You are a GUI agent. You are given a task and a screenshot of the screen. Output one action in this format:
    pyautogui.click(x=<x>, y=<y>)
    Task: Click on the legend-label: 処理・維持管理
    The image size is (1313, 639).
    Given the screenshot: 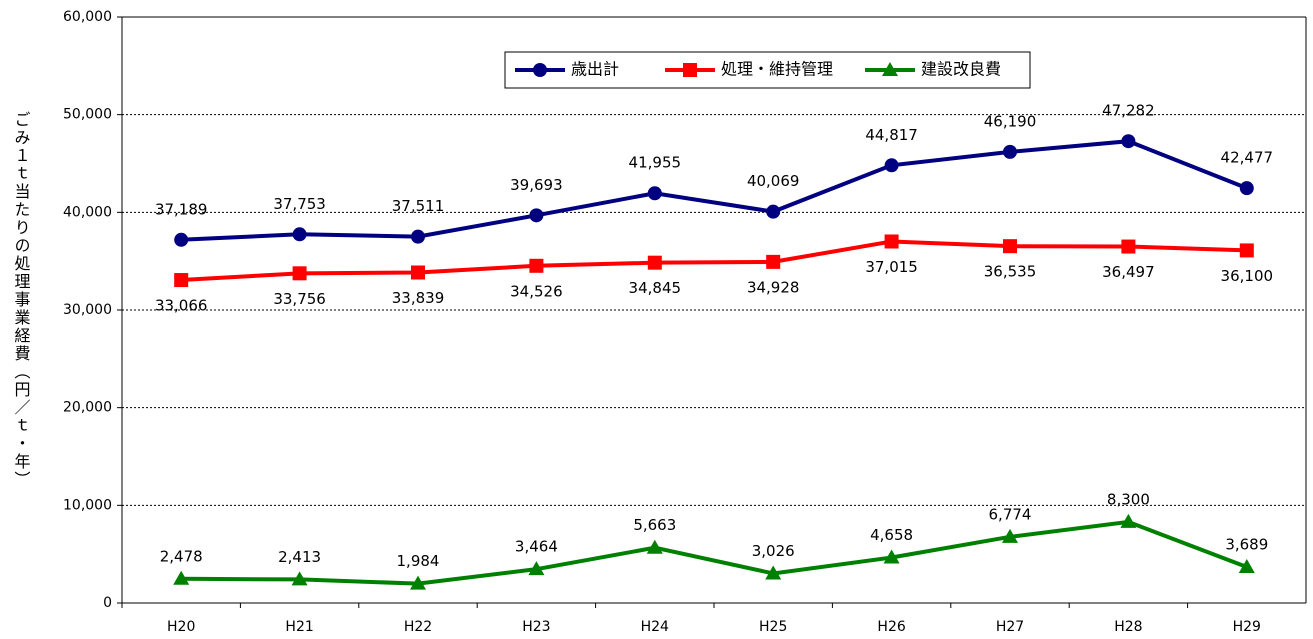 What is the action you would take?
    pyautogui.click(x=777, y=69)
    